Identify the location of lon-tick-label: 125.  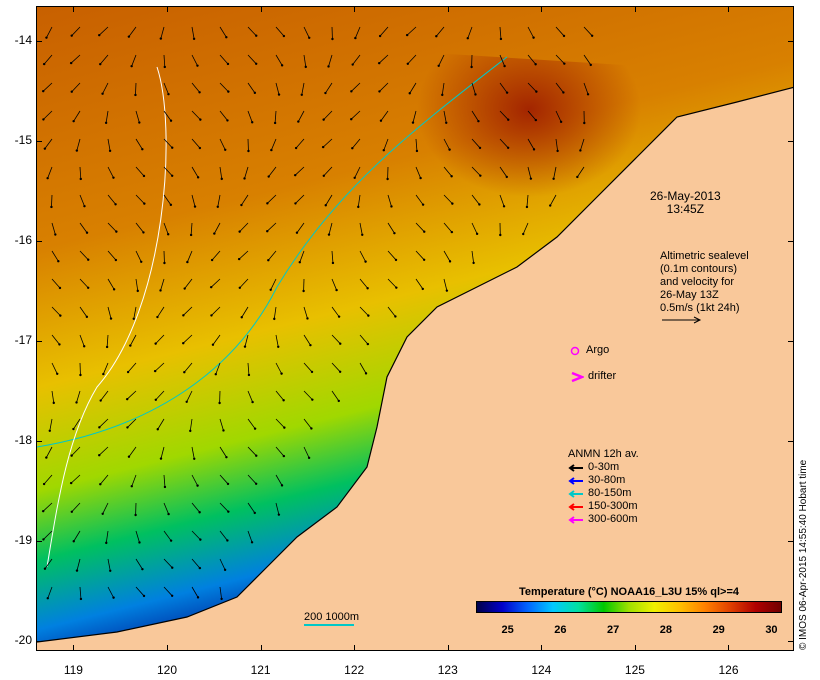
(634, 670).